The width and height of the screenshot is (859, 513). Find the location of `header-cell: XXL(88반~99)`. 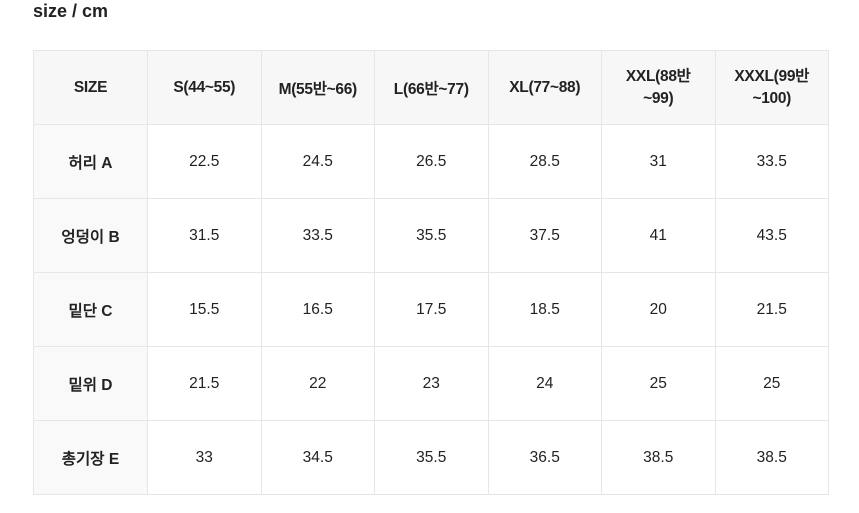

header-cell: XXL(88반~99) is located at coordinates (658, 87).